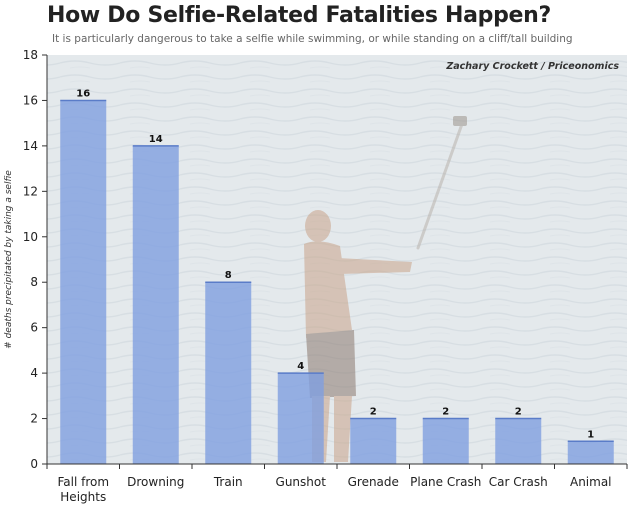 The width and height of the screenshot is (640, 508). What do you see at coordinates (300, 366) in the screenshot?
I see `data-label: 4` at bounding box center [300, 366].